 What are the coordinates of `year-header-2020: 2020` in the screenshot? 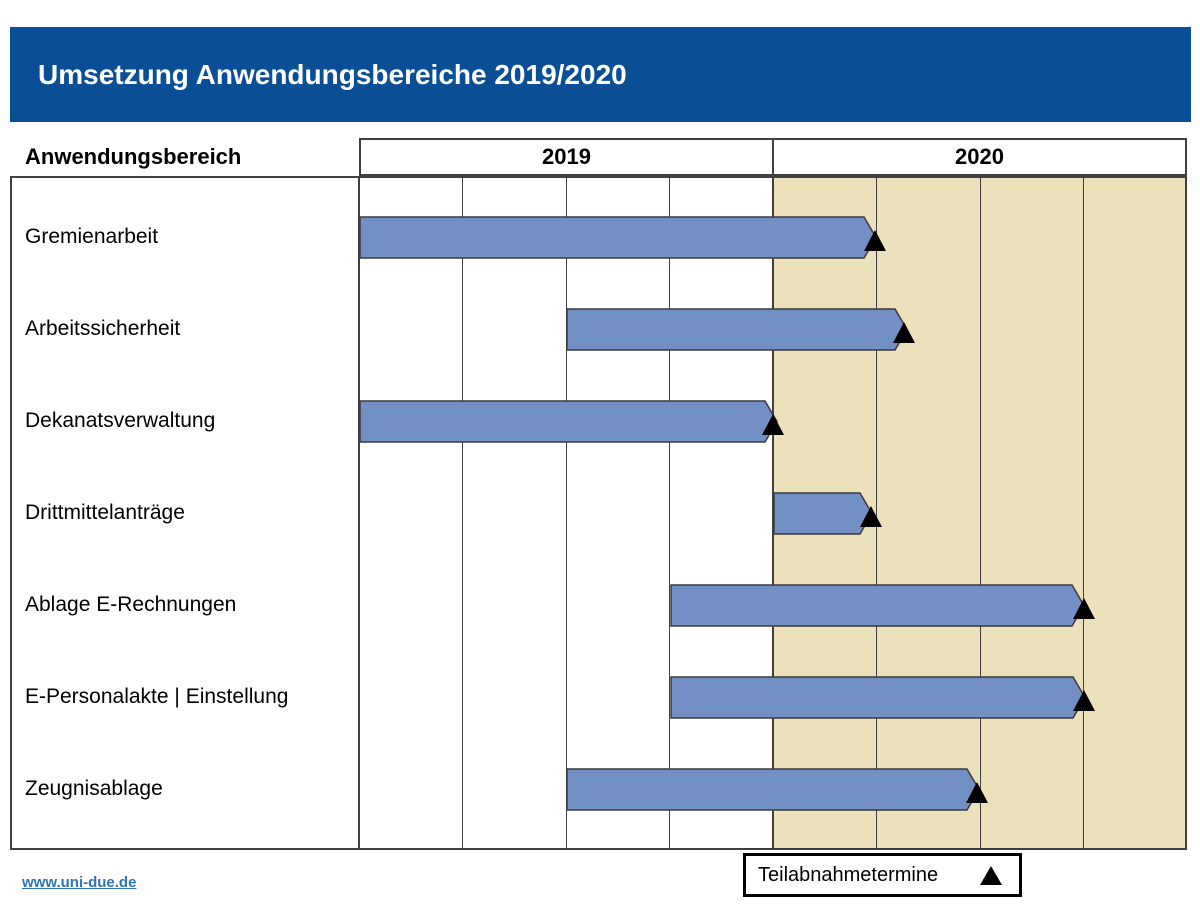 It's located at (979, 156).